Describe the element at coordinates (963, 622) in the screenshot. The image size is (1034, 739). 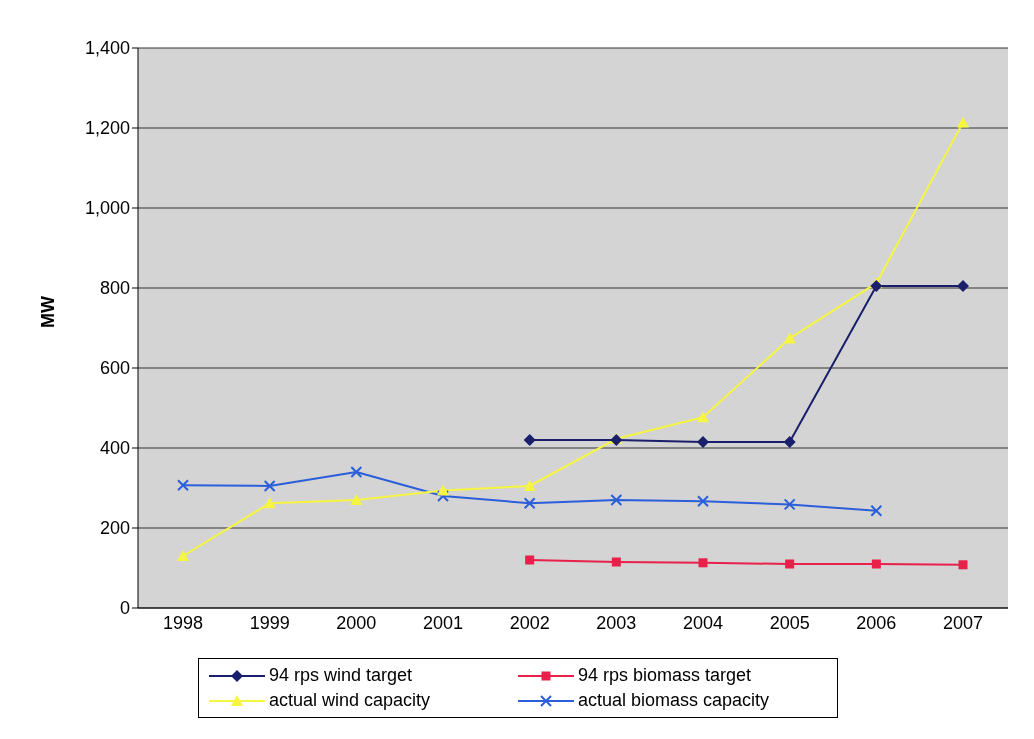
I see `x-tick-label: 2007` at that location.